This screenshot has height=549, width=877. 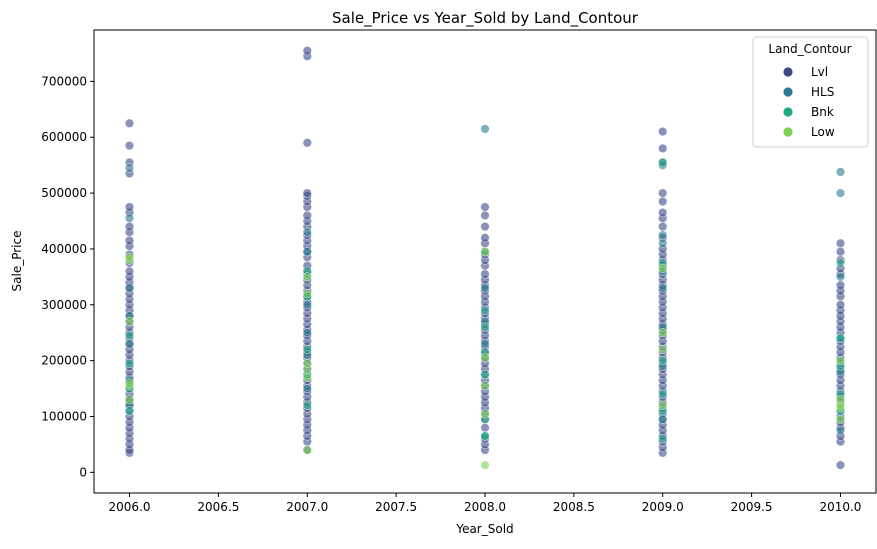 What do you see at coordinates (574, 507) in the screenshot?
I see `x-tick-label: 2008.5` at bounding box center [574, 507].